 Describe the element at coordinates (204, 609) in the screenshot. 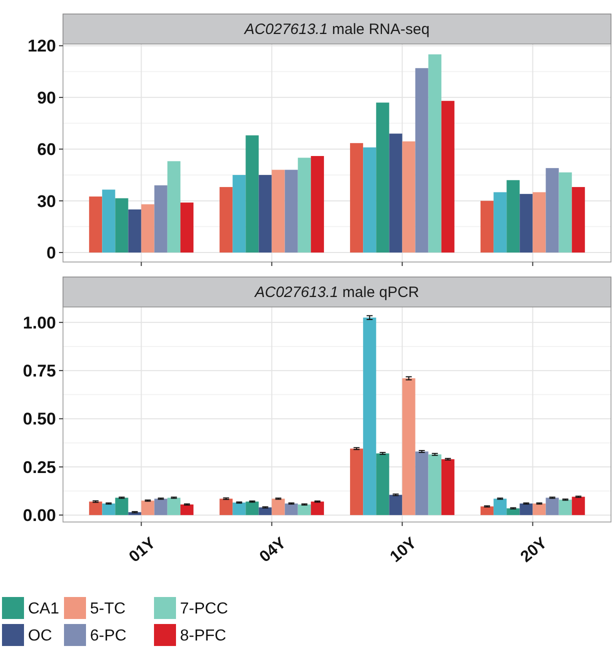

I see `legend-label: 7-PCC` at that location.